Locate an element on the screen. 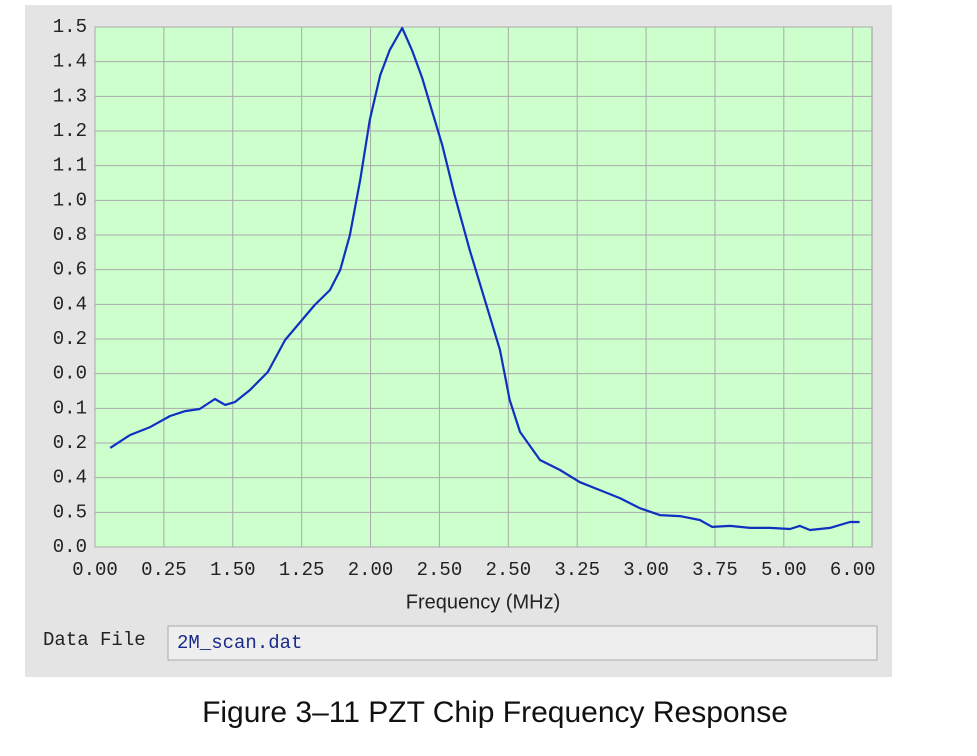 The width and height of the screenshot is (977, 756). x-tick-label: 0.00 is located at coordinates (95, 570).